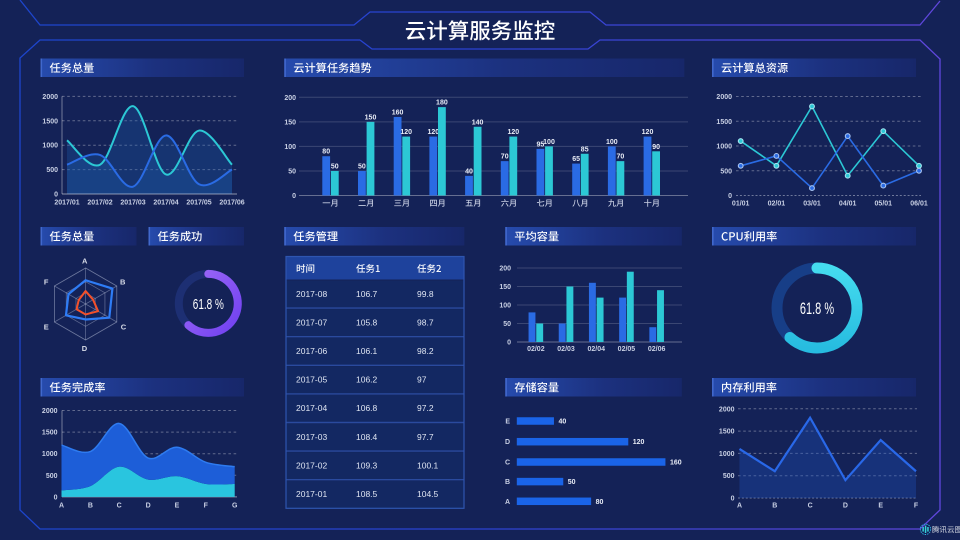 This screenshot has width=960, height=540. I want to click on svg-text: 106.1, so click(367, 351).